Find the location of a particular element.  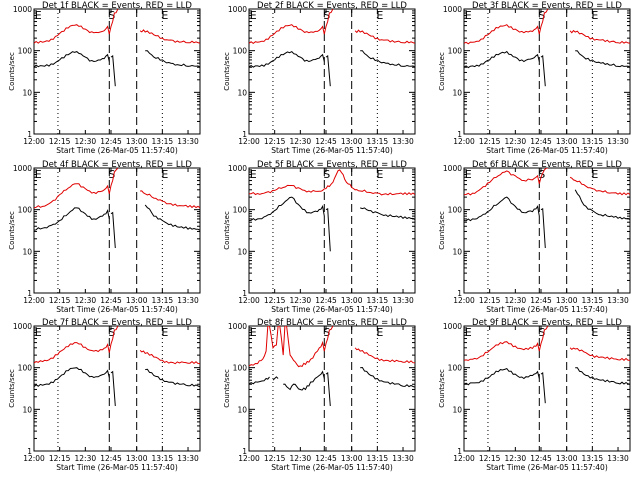

panel-title: Det 3f BLACK = Events, RED = LLD is located at coordinates (547, 6).